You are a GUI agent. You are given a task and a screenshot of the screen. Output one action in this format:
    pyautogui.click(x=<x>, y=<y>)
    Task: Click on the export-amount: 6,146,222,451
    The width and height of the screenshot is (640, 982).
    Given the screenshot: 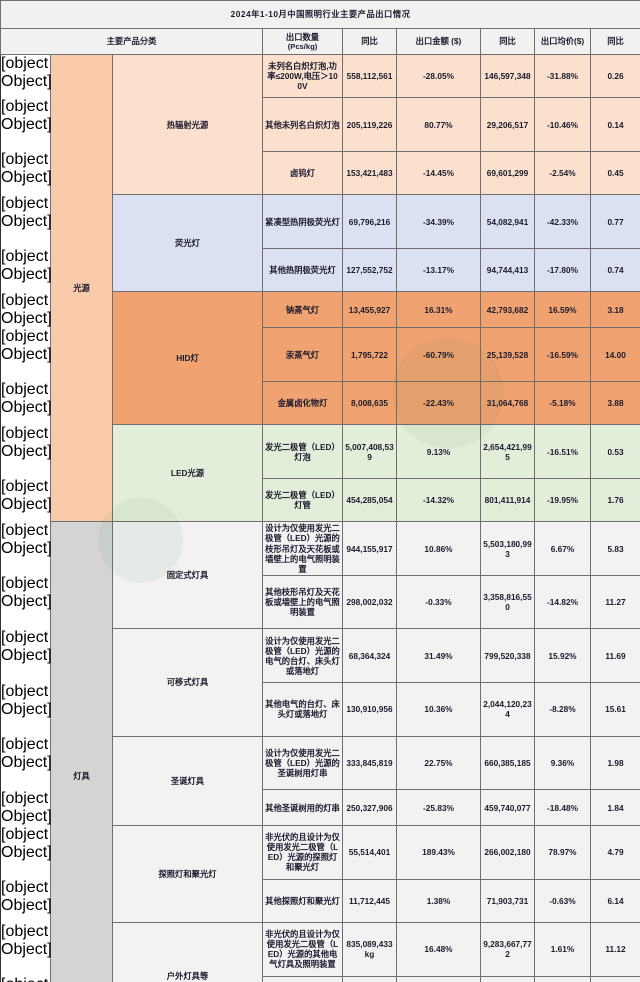 What is the action you would take?
    pyautogui.click(x=507, y=978)
    